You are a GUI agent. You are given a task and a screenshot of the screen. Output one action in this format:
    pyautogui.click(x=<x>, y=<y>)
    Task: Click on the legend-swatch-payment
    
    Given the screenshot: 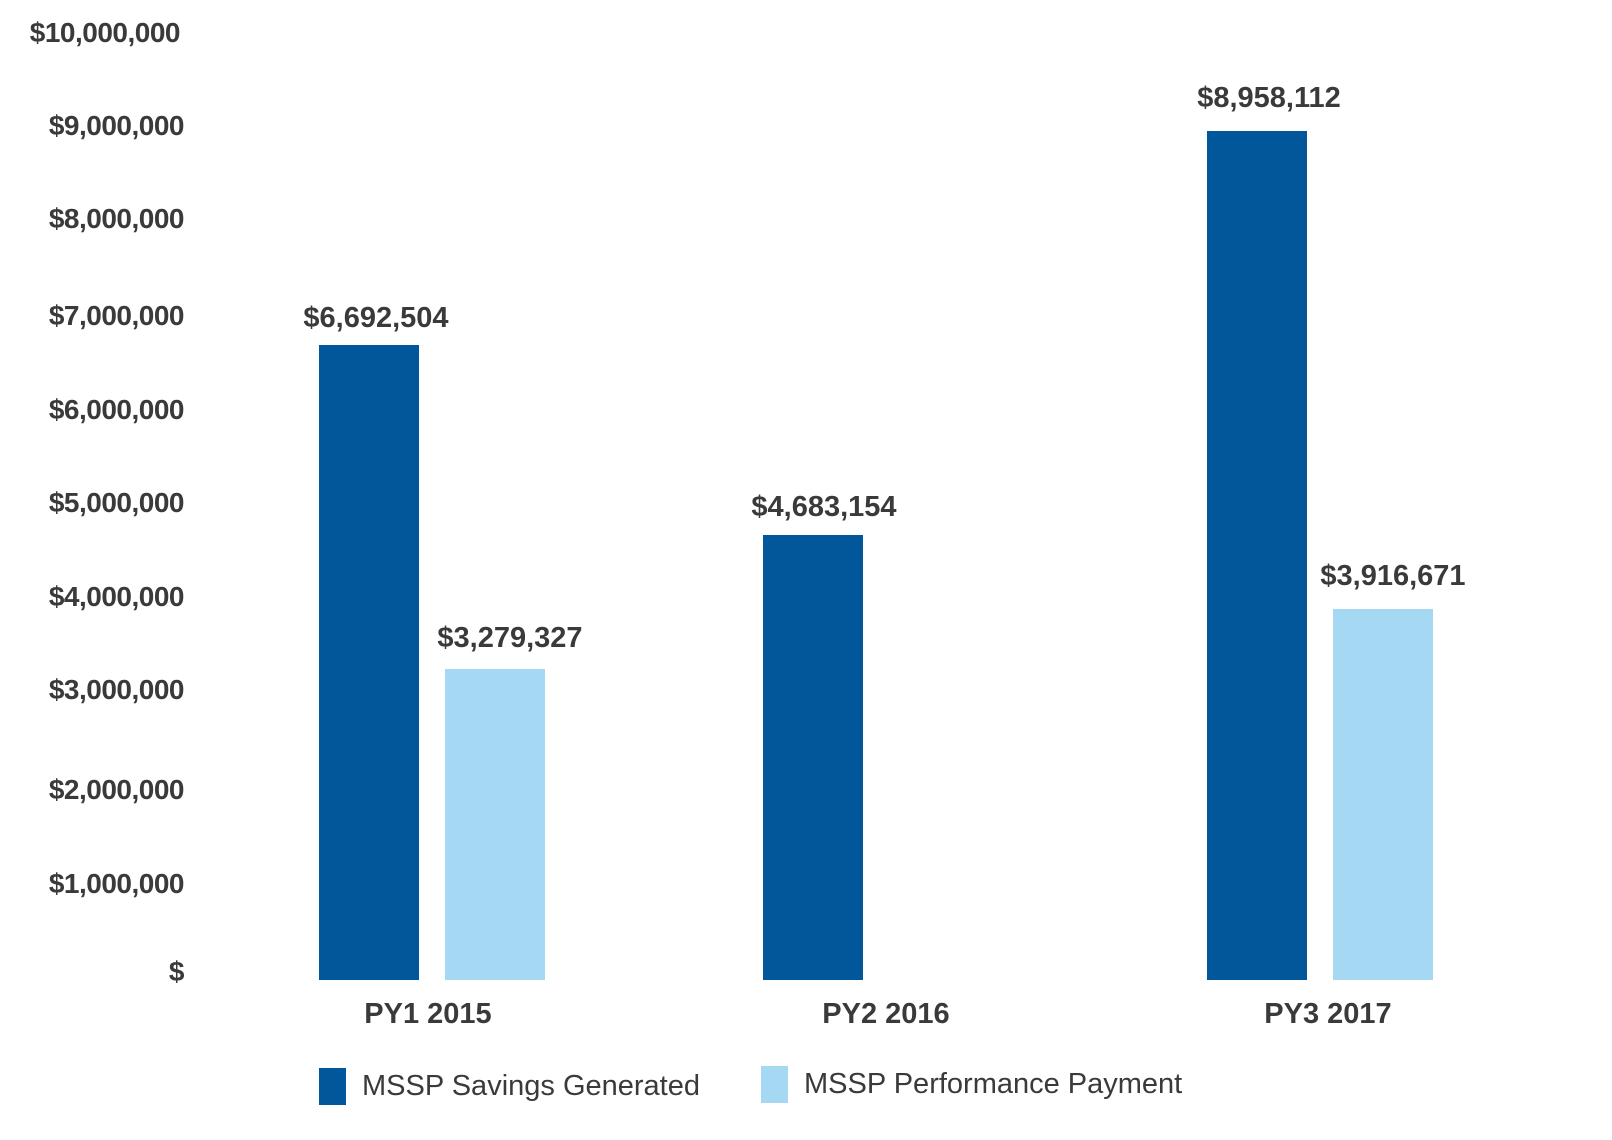 What is the action you would take?
    pyautogui.click(x=774, y=1084)
    